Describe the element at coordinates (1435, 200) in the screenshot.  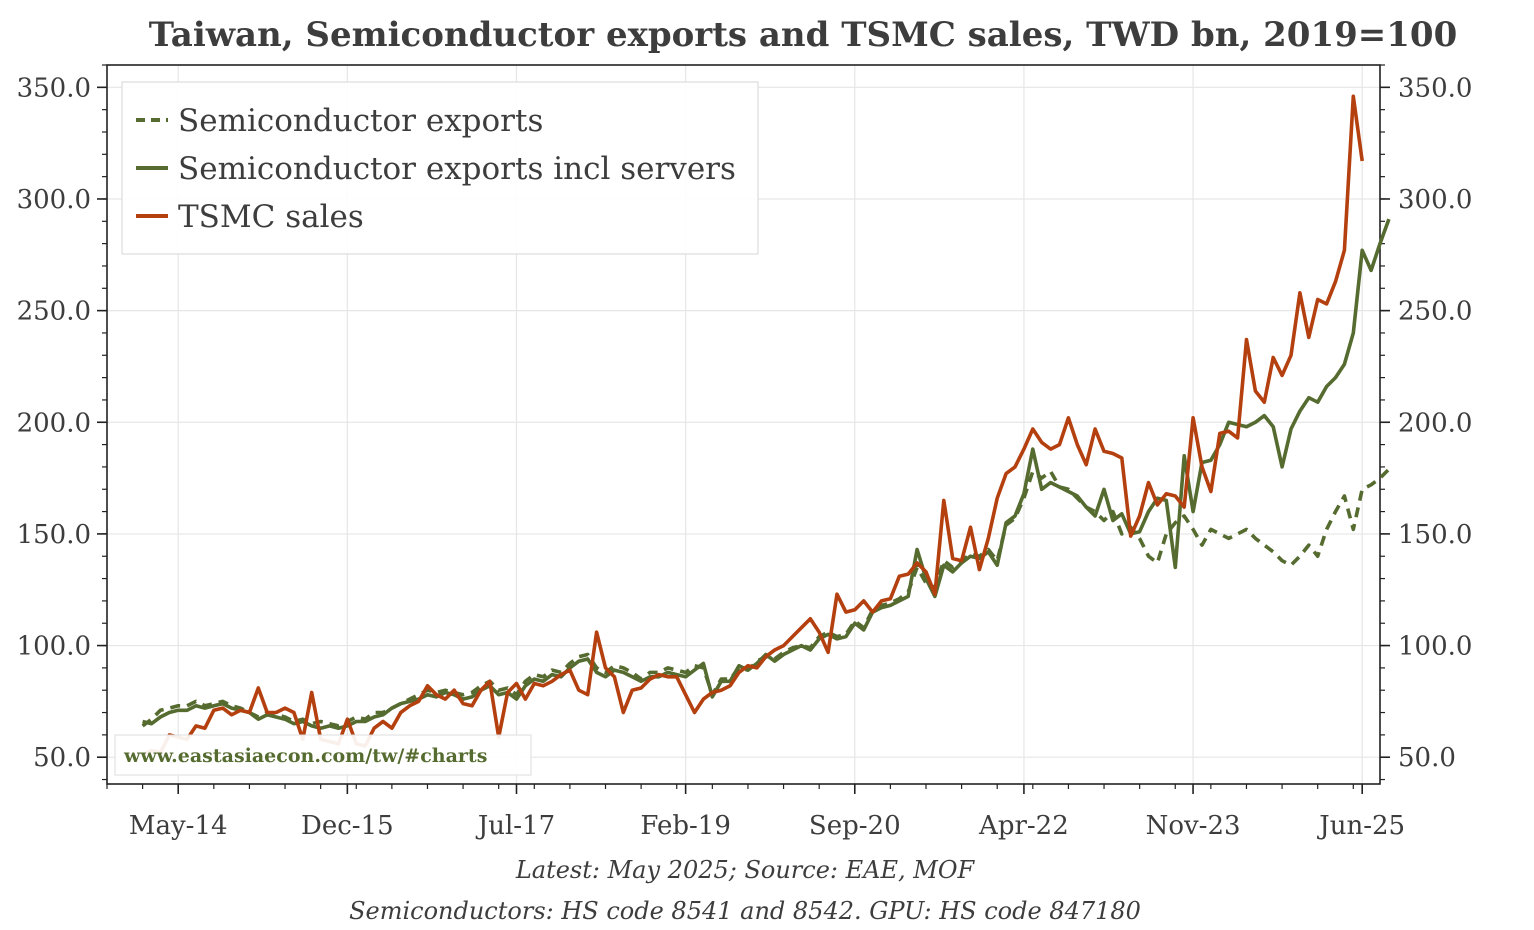
I see `y-tick-label-right: 300.0` at that location.